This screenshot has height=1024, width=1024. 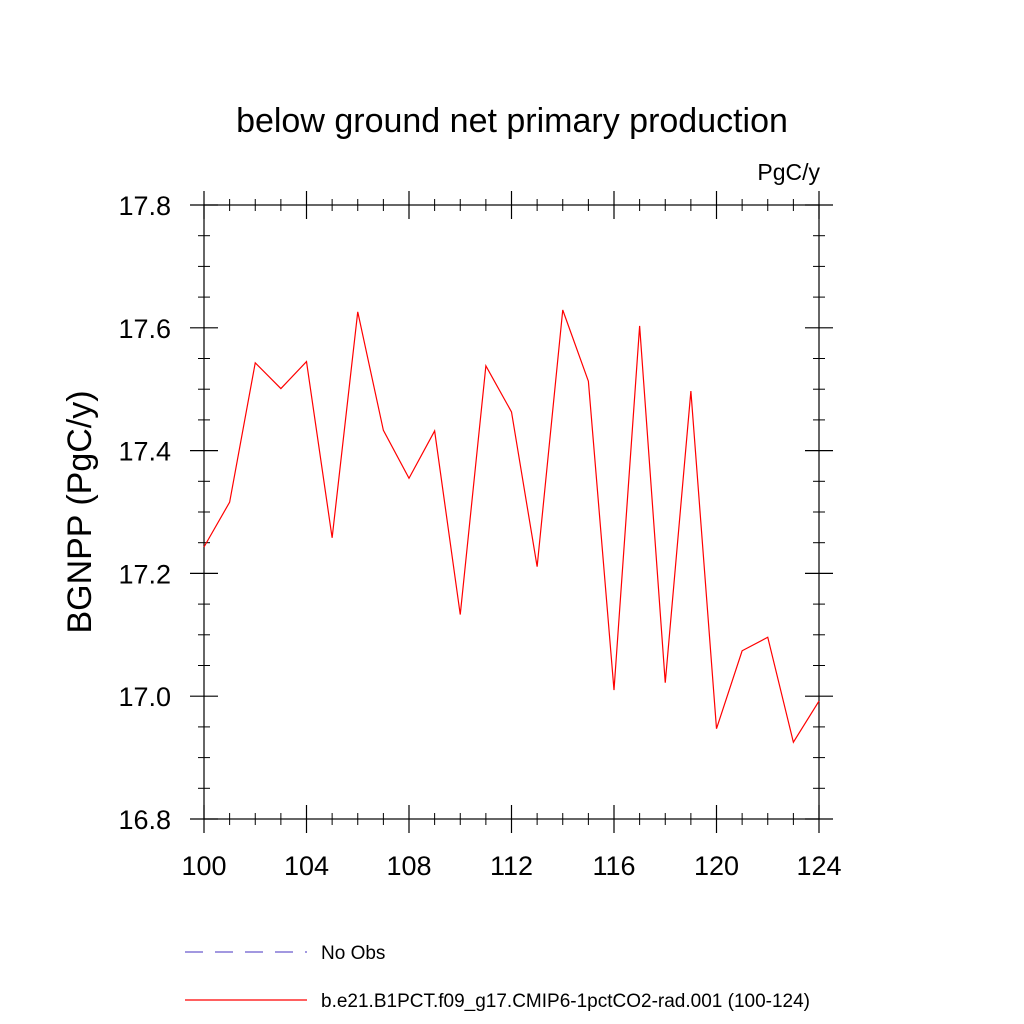 What do you see at coordinates (788, 172) in the screenshot?
I see `units-label: PgC/y` at bounding box center [788, 172].